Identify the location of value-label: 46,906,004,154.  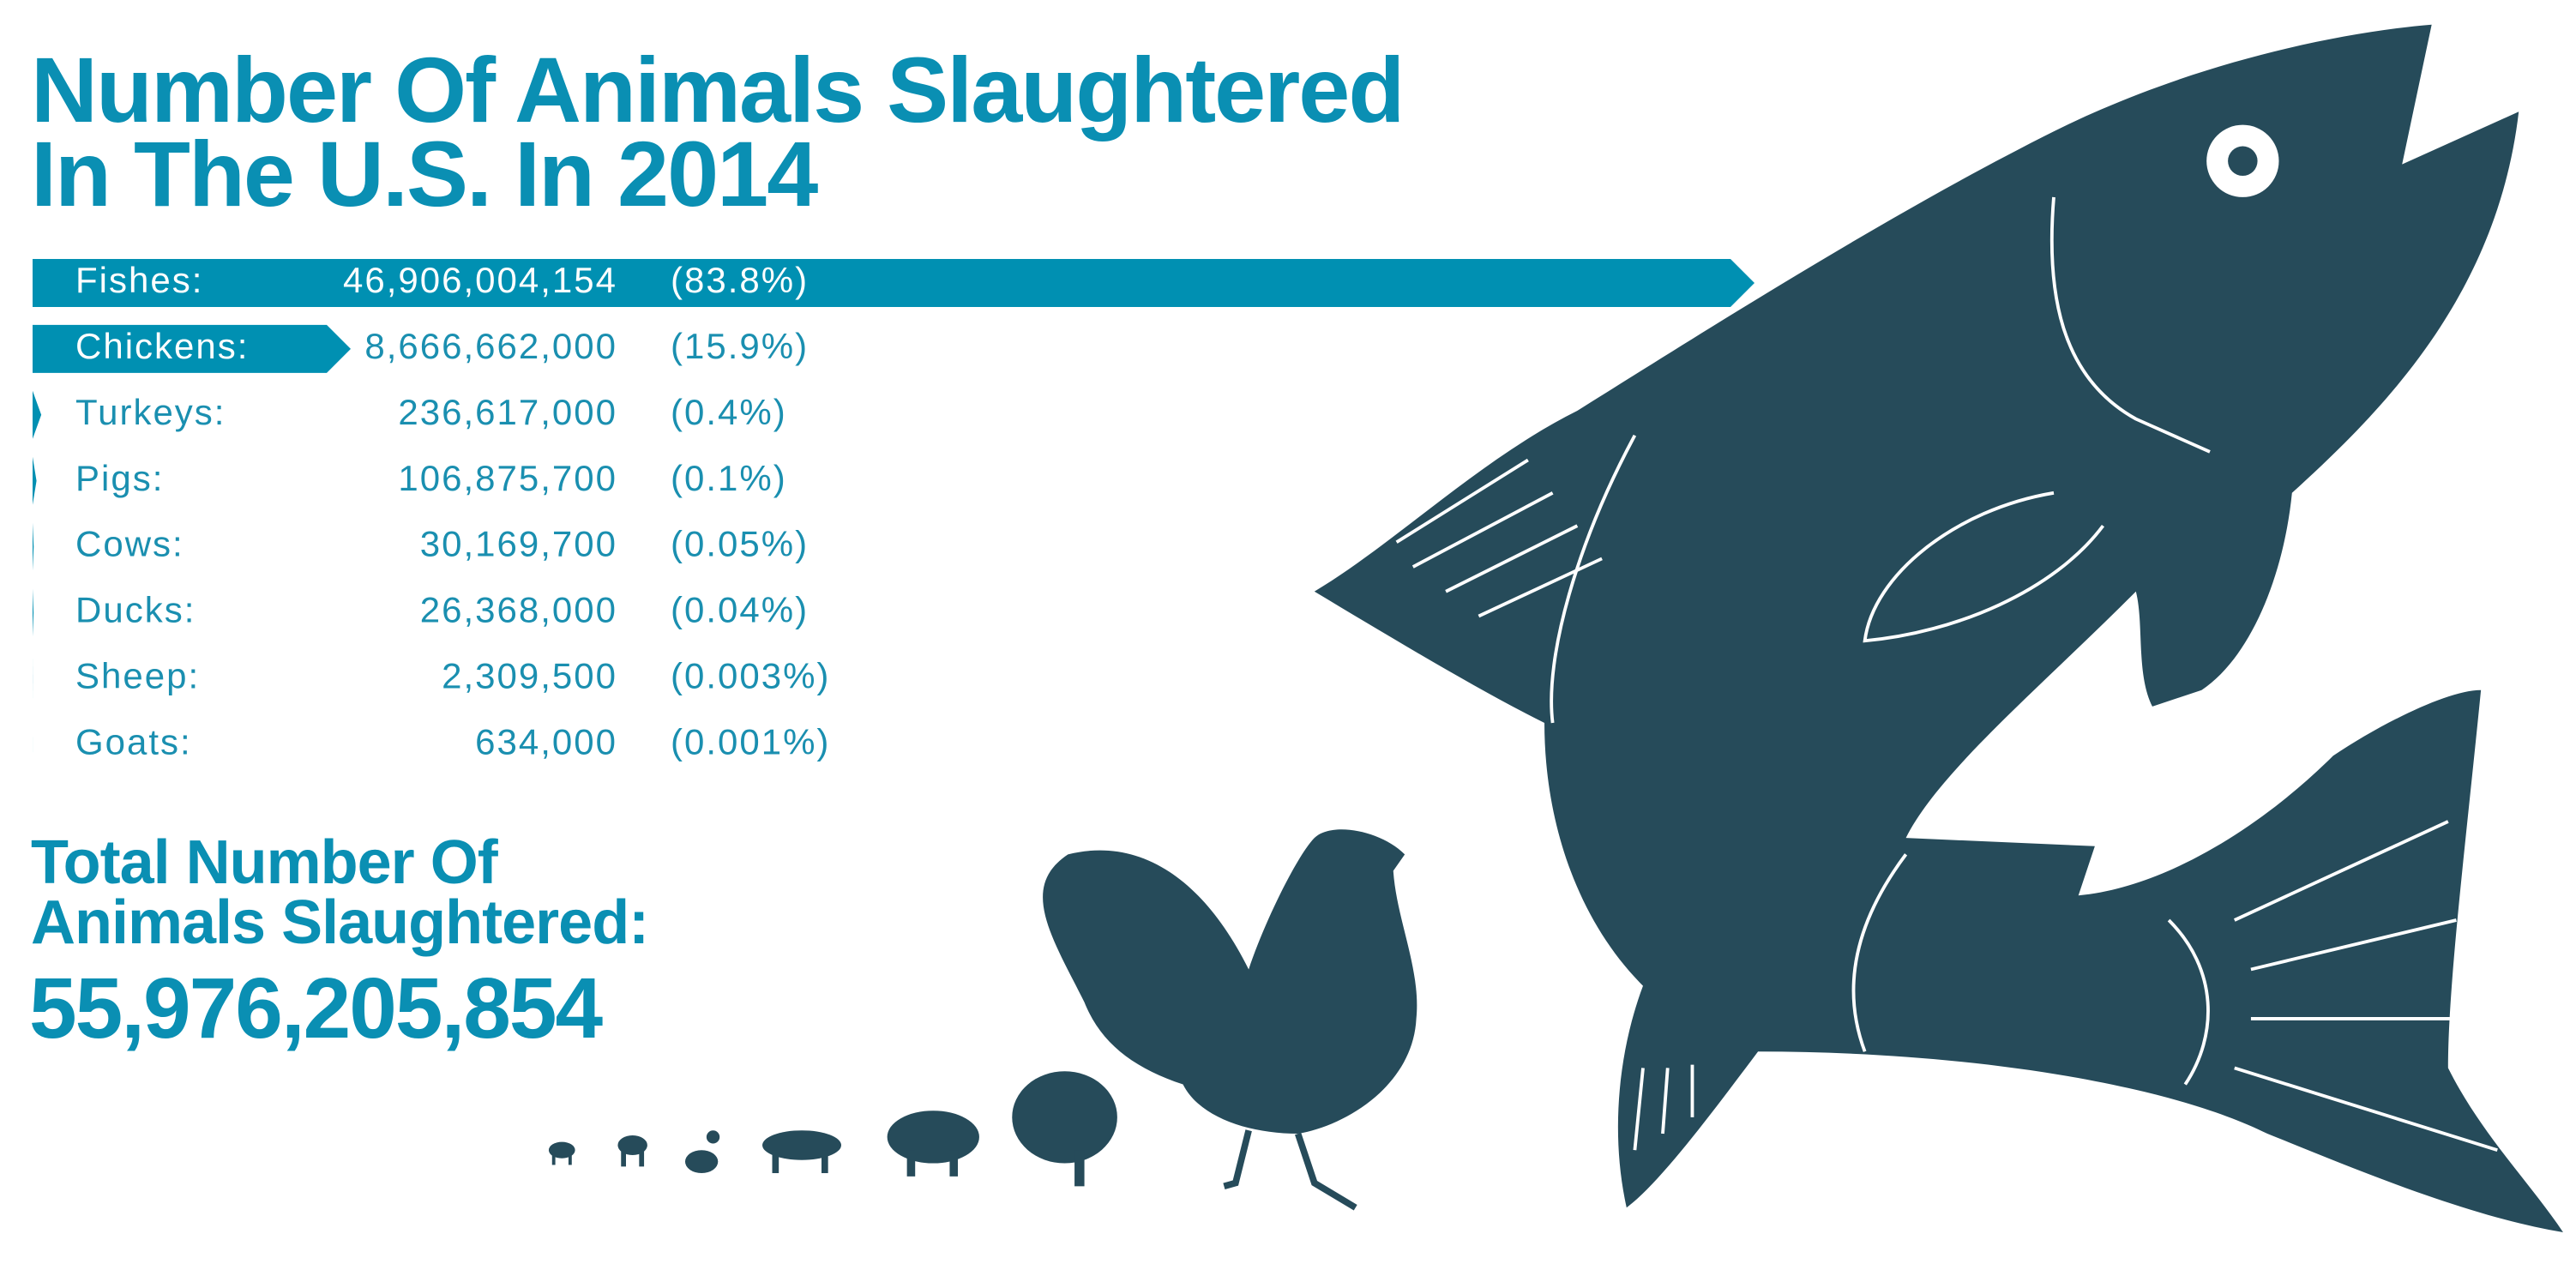
(480, 280).